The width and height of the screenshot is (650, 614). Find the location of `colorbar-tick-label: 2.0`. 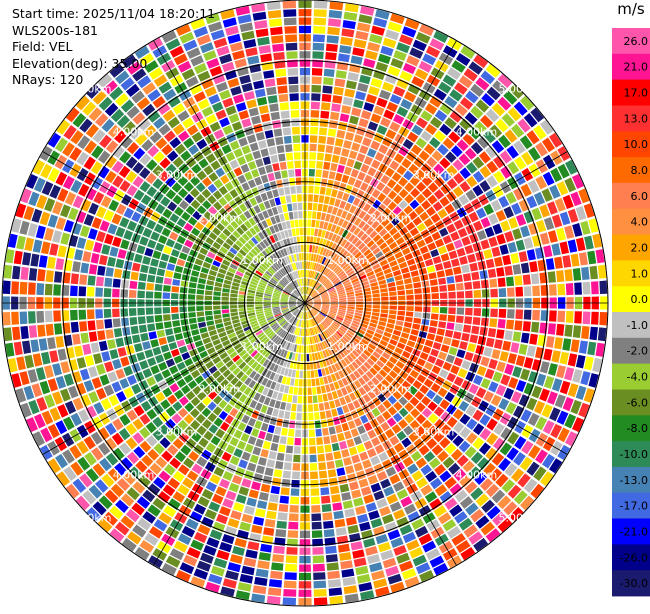

colorbar-tick-label: 2.0 is located at coordinates (640, 248).